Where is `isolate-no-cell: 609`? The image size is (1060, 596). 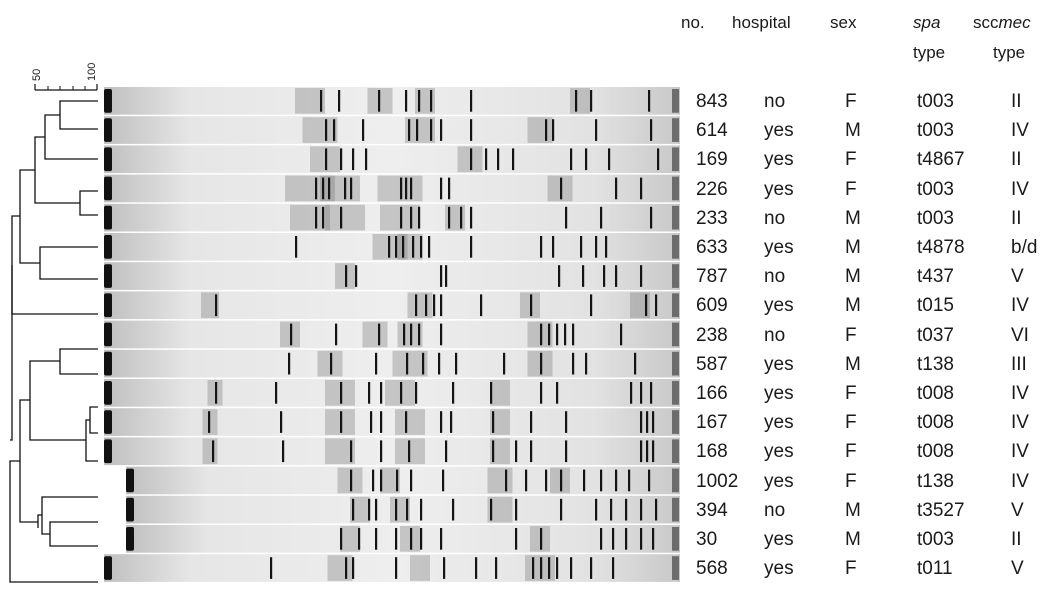
isolate-no-cell: 609 is located at coordinates (712, 306).